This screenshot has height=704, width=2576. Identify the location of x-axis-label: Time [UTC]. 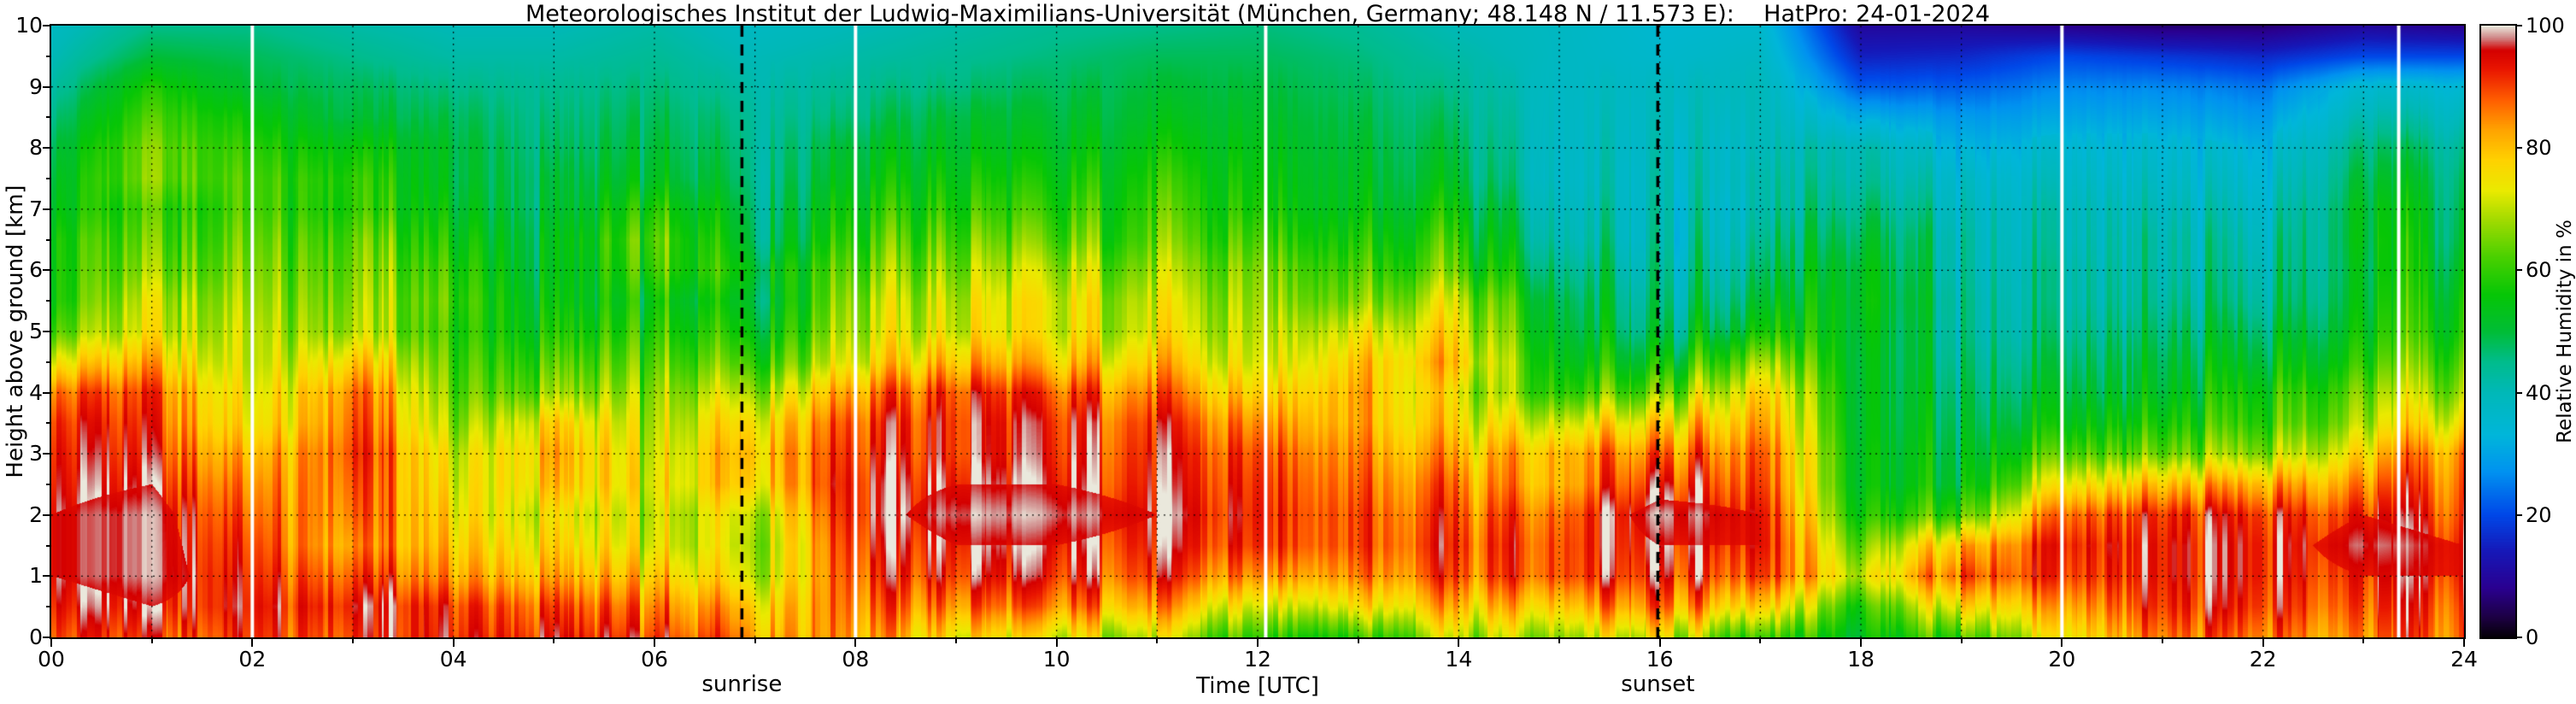
(1257, 686).